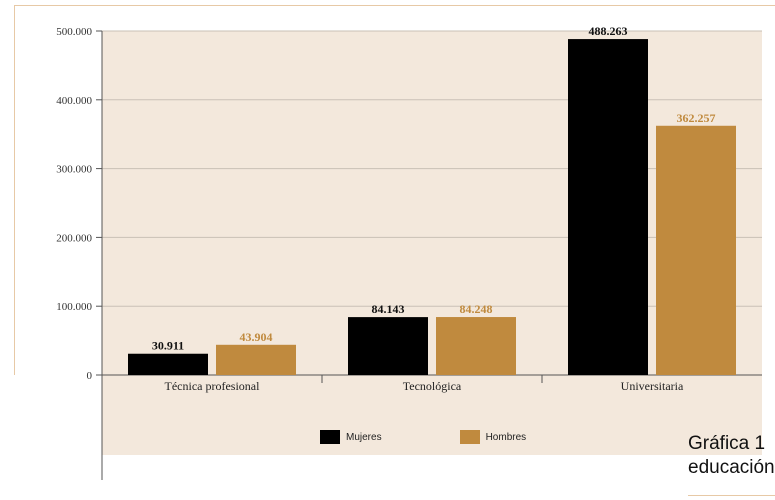 The height and width of the screenshot is (500, 775). I want to click on data-label: 362.257, so click(696, 118).